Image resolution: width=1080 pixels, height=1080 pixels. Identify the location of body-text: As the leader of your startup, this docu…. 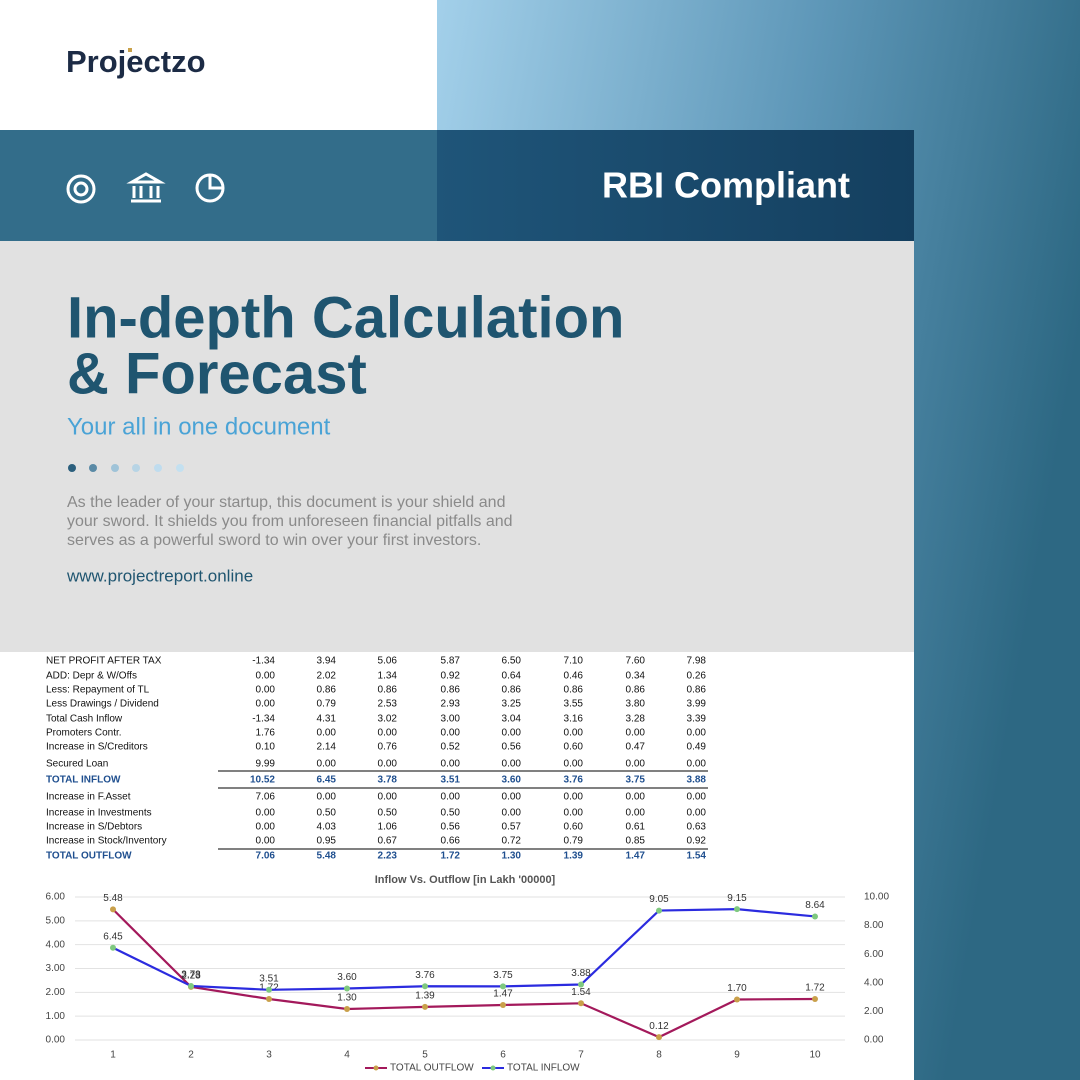
(286, 502).